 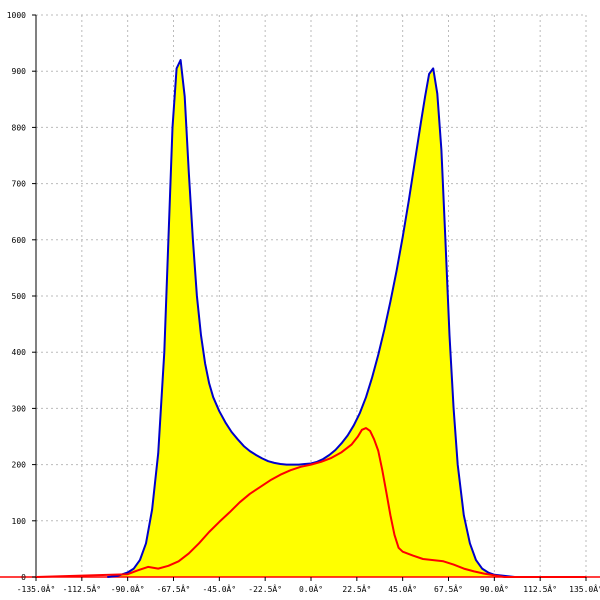 I want to click on x-tick-label: 22.5Â°, so click(x=356, y=588).